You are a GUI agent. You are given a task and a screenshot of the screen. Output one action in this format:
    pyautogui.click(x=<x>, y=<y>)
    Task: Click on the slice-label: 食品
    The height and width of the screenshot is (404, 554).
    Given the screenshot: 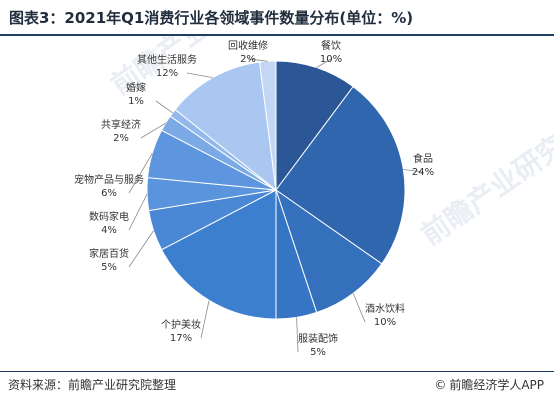 What is the action you would take?
    pyautogui.click(x=423, y=158)
    